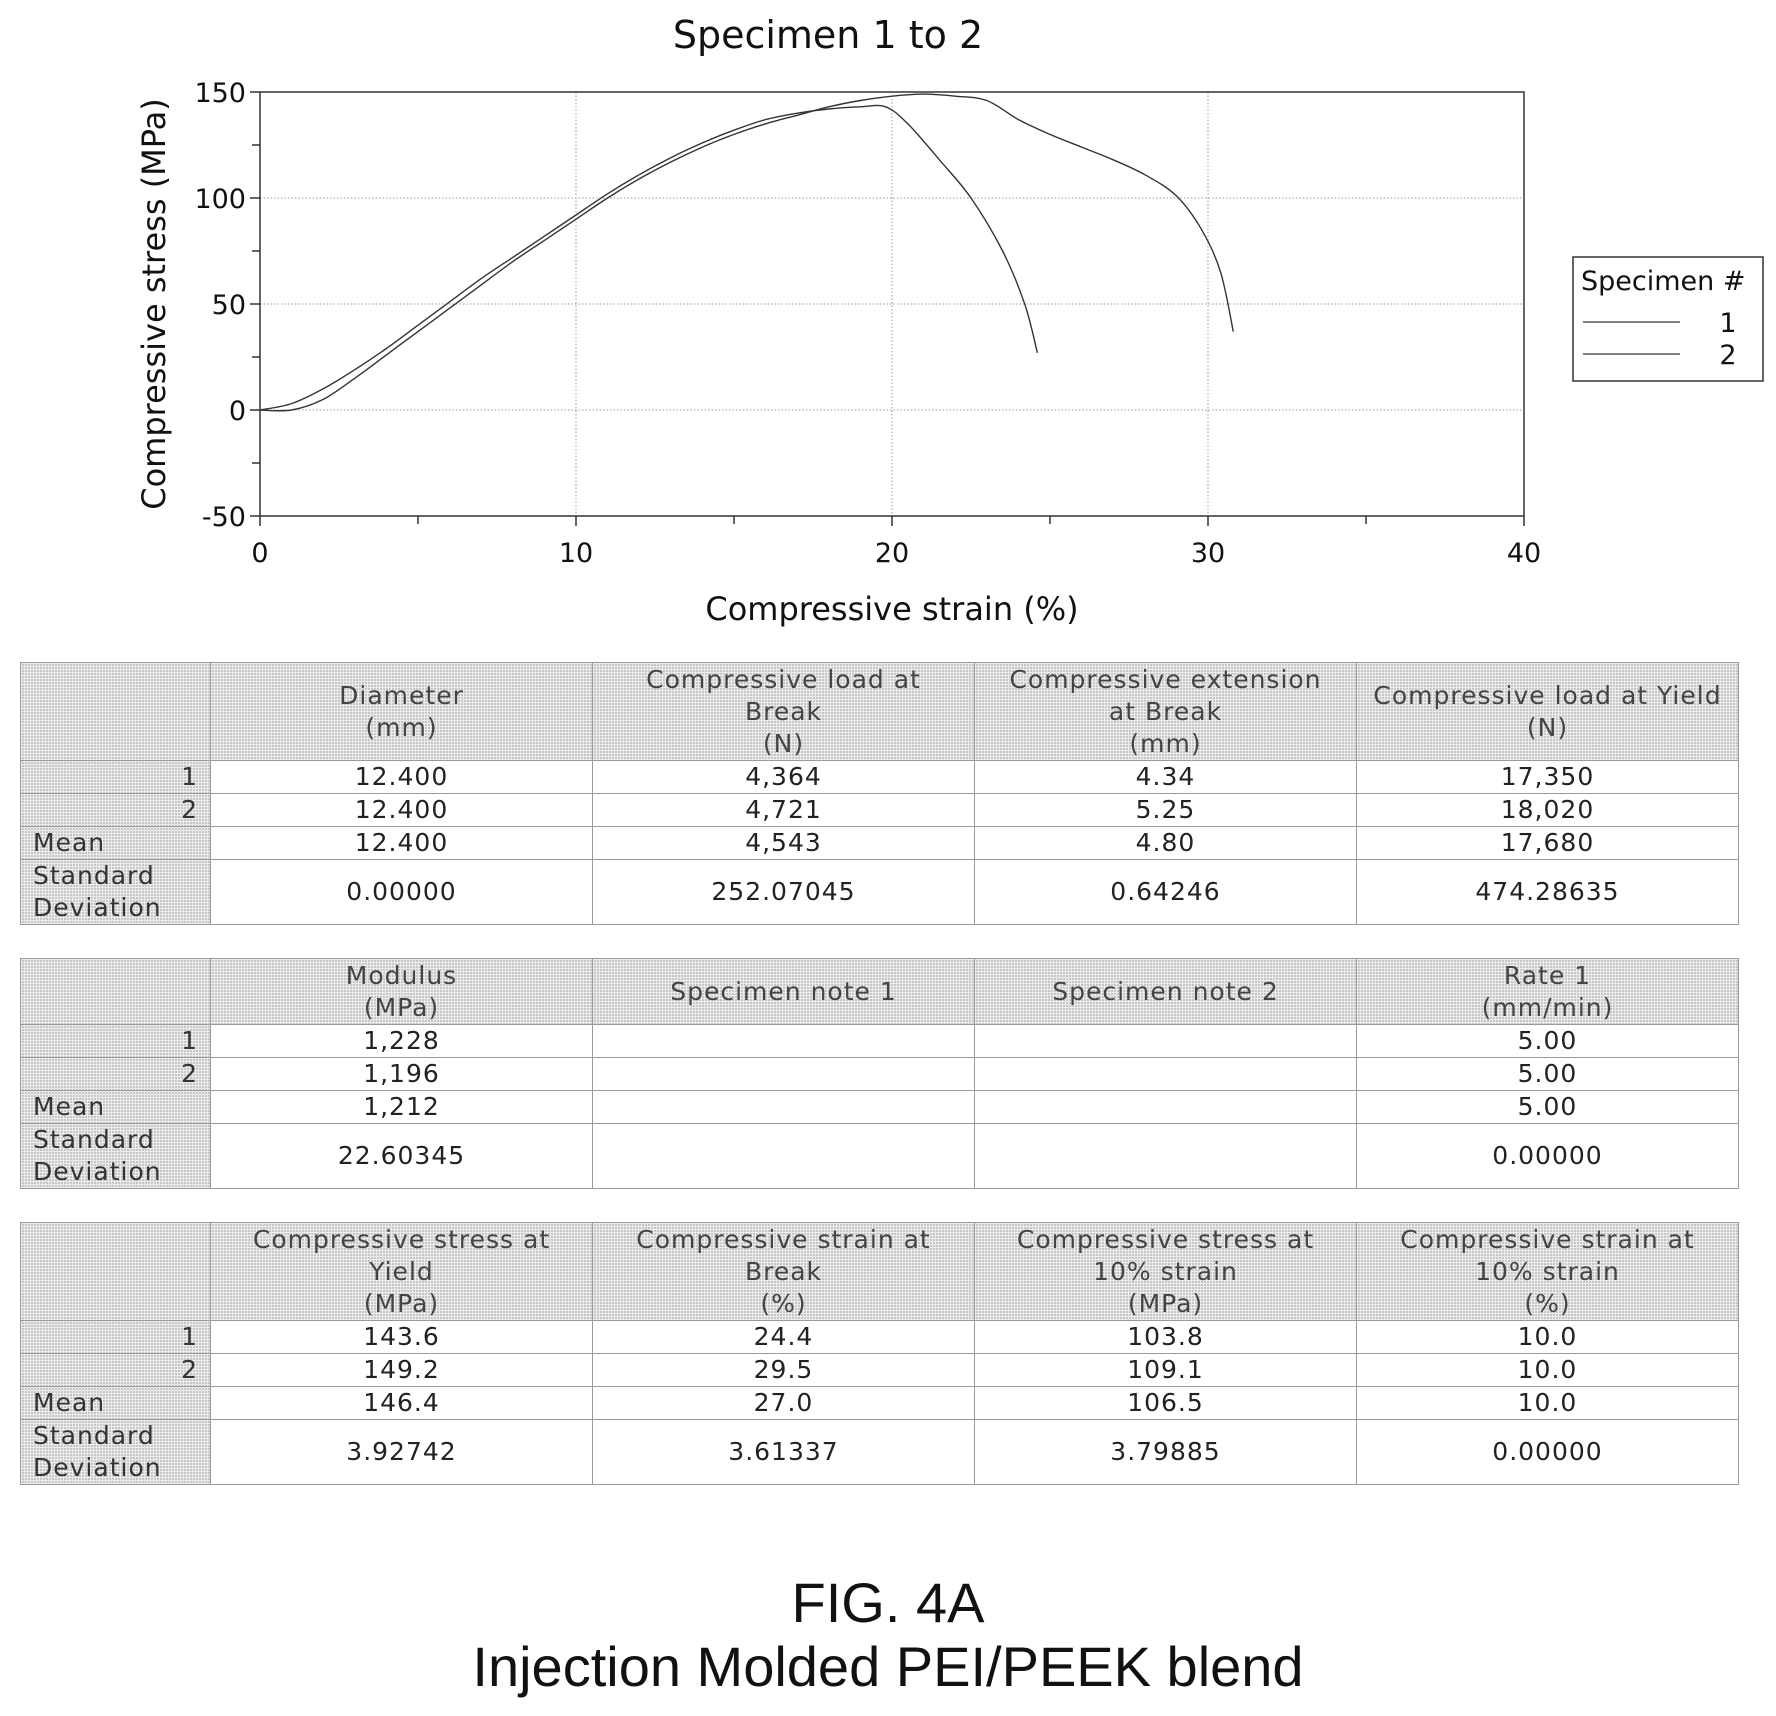  I want to click on column-header-line: at Break, so click(1165, 711).